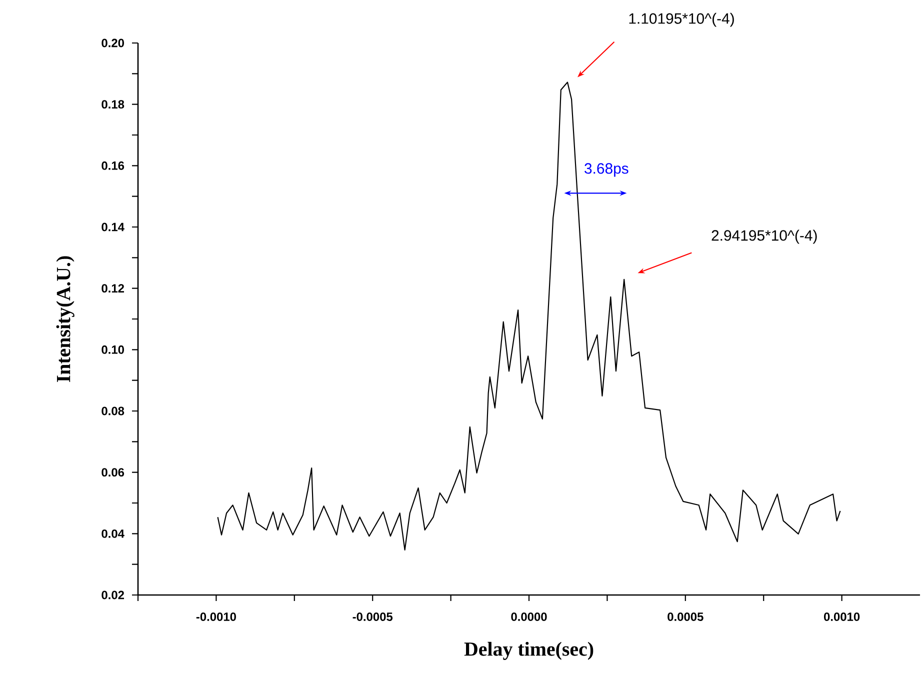 This screenshot has height=689, width=921. I want to click on y-tick-label: 0.06, so click(113, 472).